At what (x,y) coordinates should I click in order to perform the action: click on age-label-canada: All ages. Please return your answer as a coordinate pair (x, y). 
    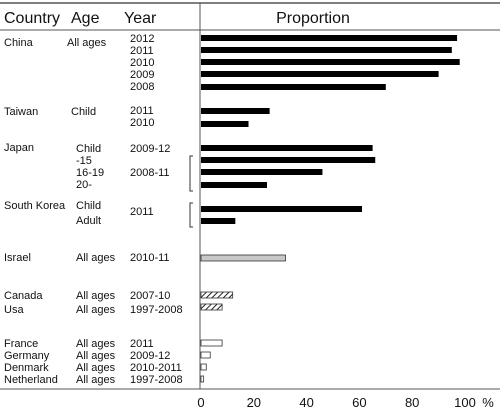
    Looking at the image, I should click on (96, 296).